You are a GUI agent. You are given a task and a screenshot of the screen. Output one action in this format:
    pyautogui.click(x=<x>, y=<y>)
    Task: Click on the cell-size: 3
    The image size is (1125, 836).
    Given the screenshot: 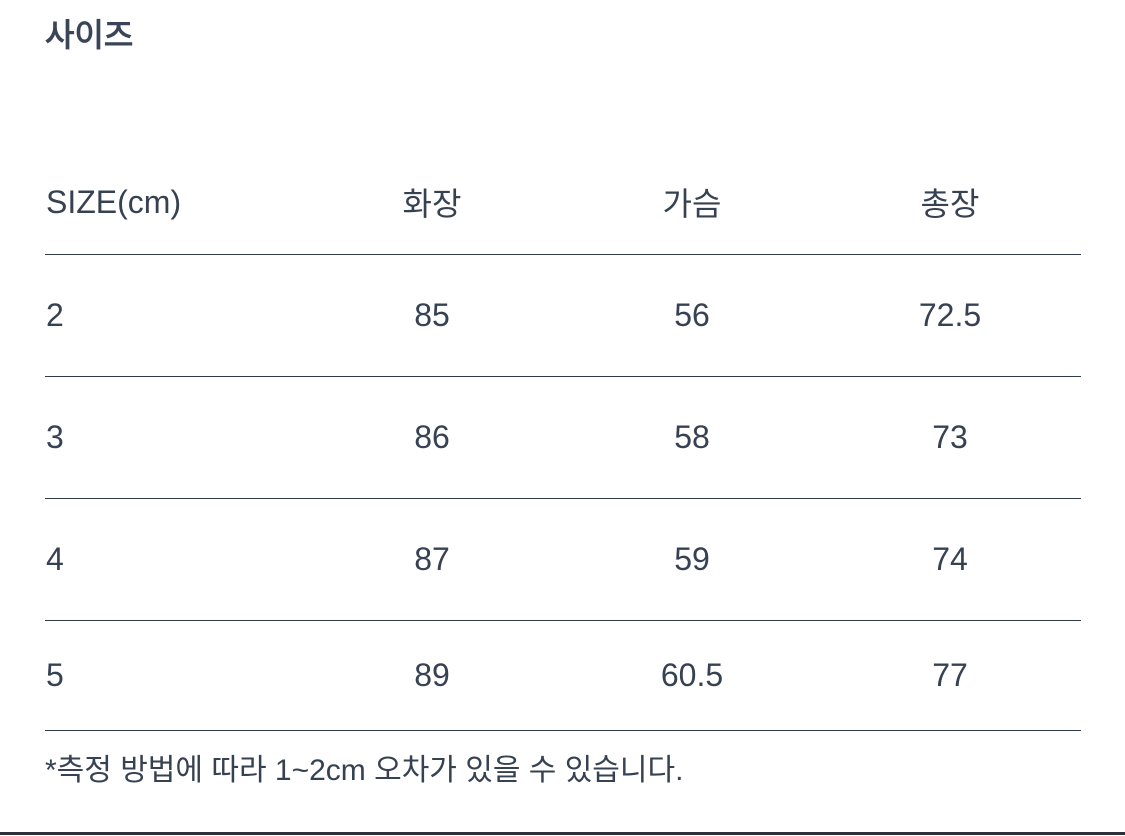 What is the action you would take?
    pyautogui.click(x=55, y=437)
    